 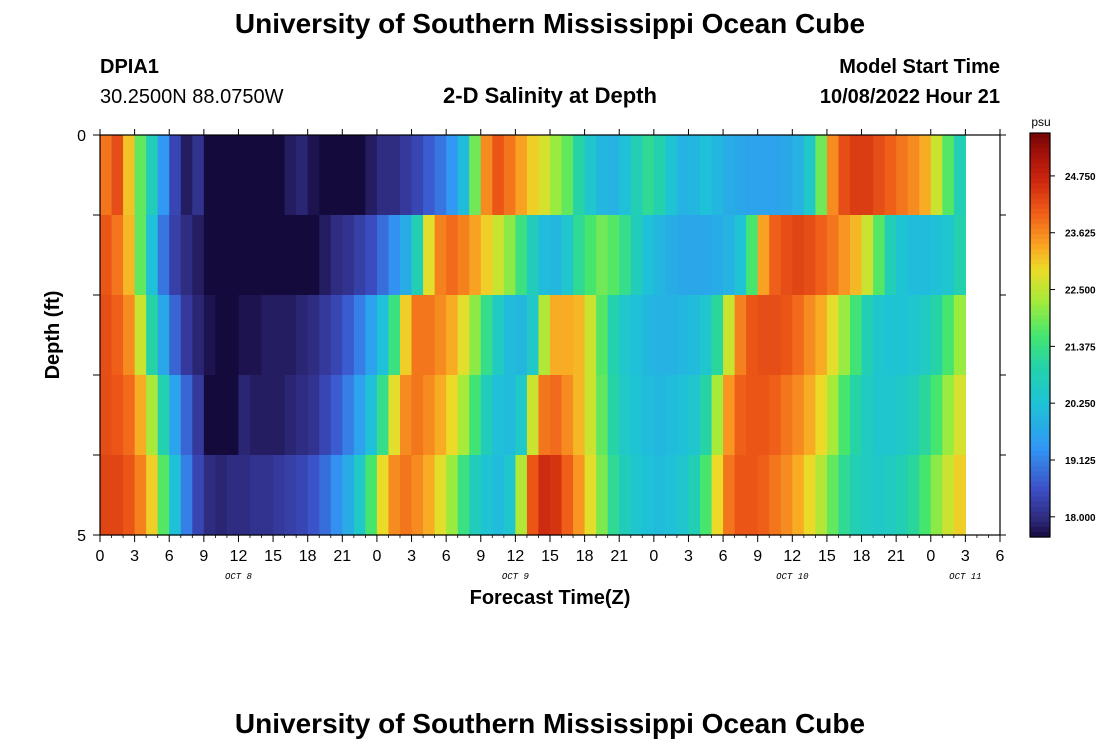 I want to click on x-tick-label: 18, so click(x=862, y=556).